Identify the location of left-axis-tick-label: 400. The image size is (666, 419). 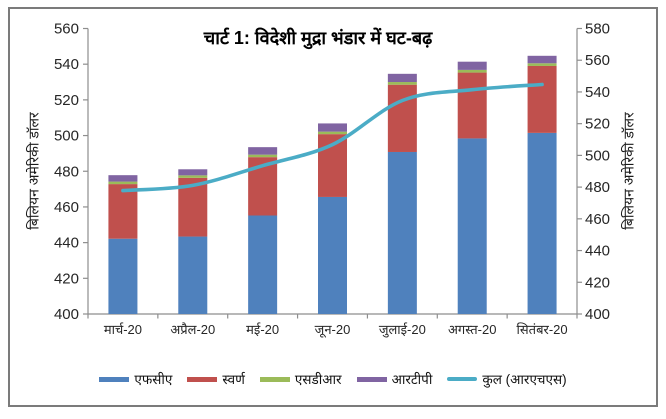
(66, 314).